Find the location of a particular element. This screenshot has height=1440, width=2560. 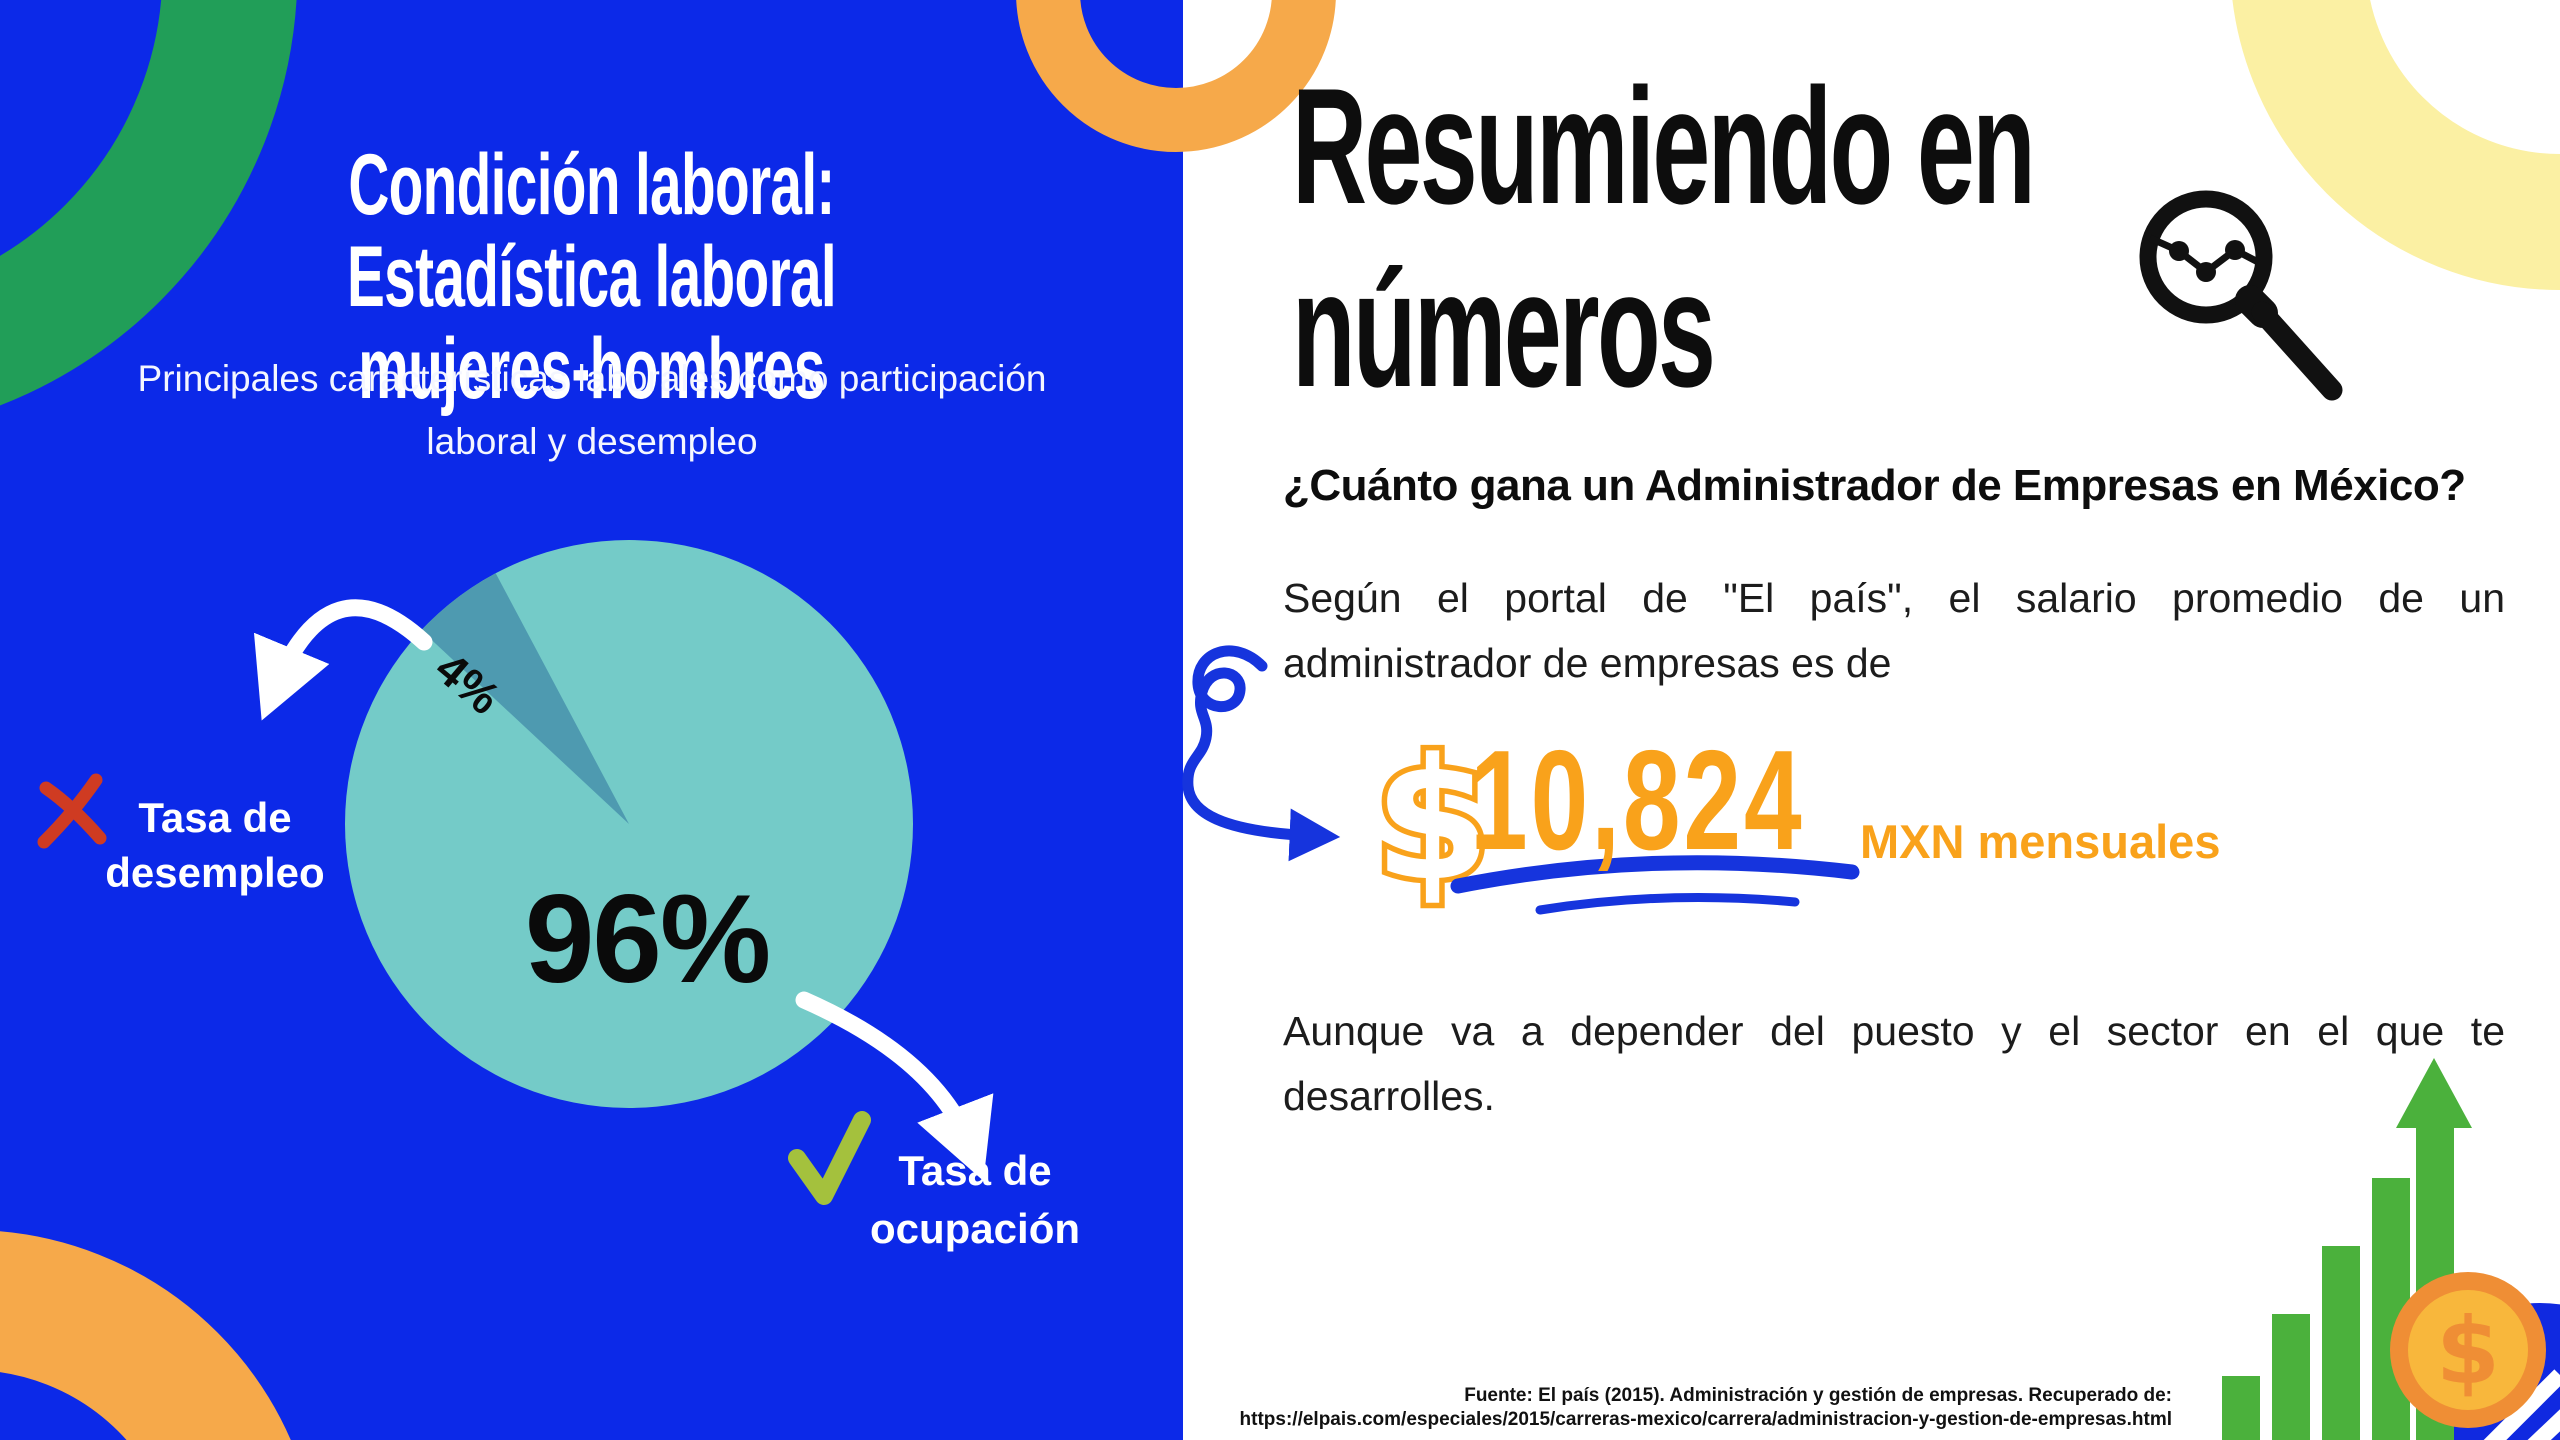

unemployment-label: Tasa de desempleo is located at coordinates (215, 845).